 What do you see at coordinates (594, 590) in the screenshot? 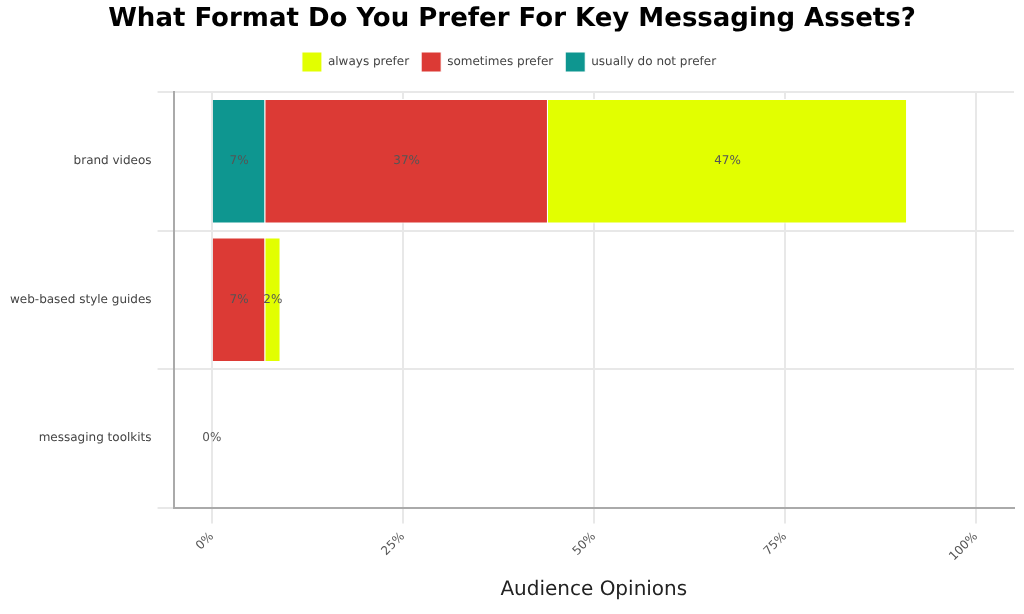
I see `x-axis-title: Audience Opinions` at bounding box center [594, 590].